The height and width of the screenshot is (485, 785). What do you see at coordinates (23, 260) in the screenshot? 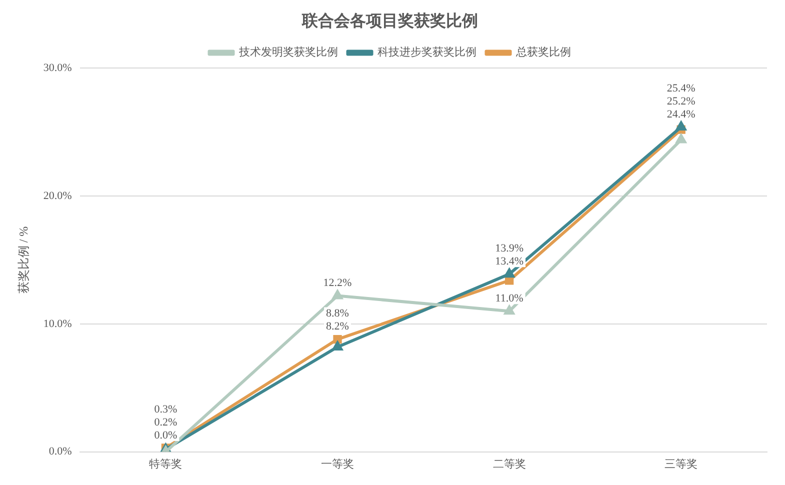
I see `y-axis-title: 获奖比例 / %` at bounding box center [23, 260].